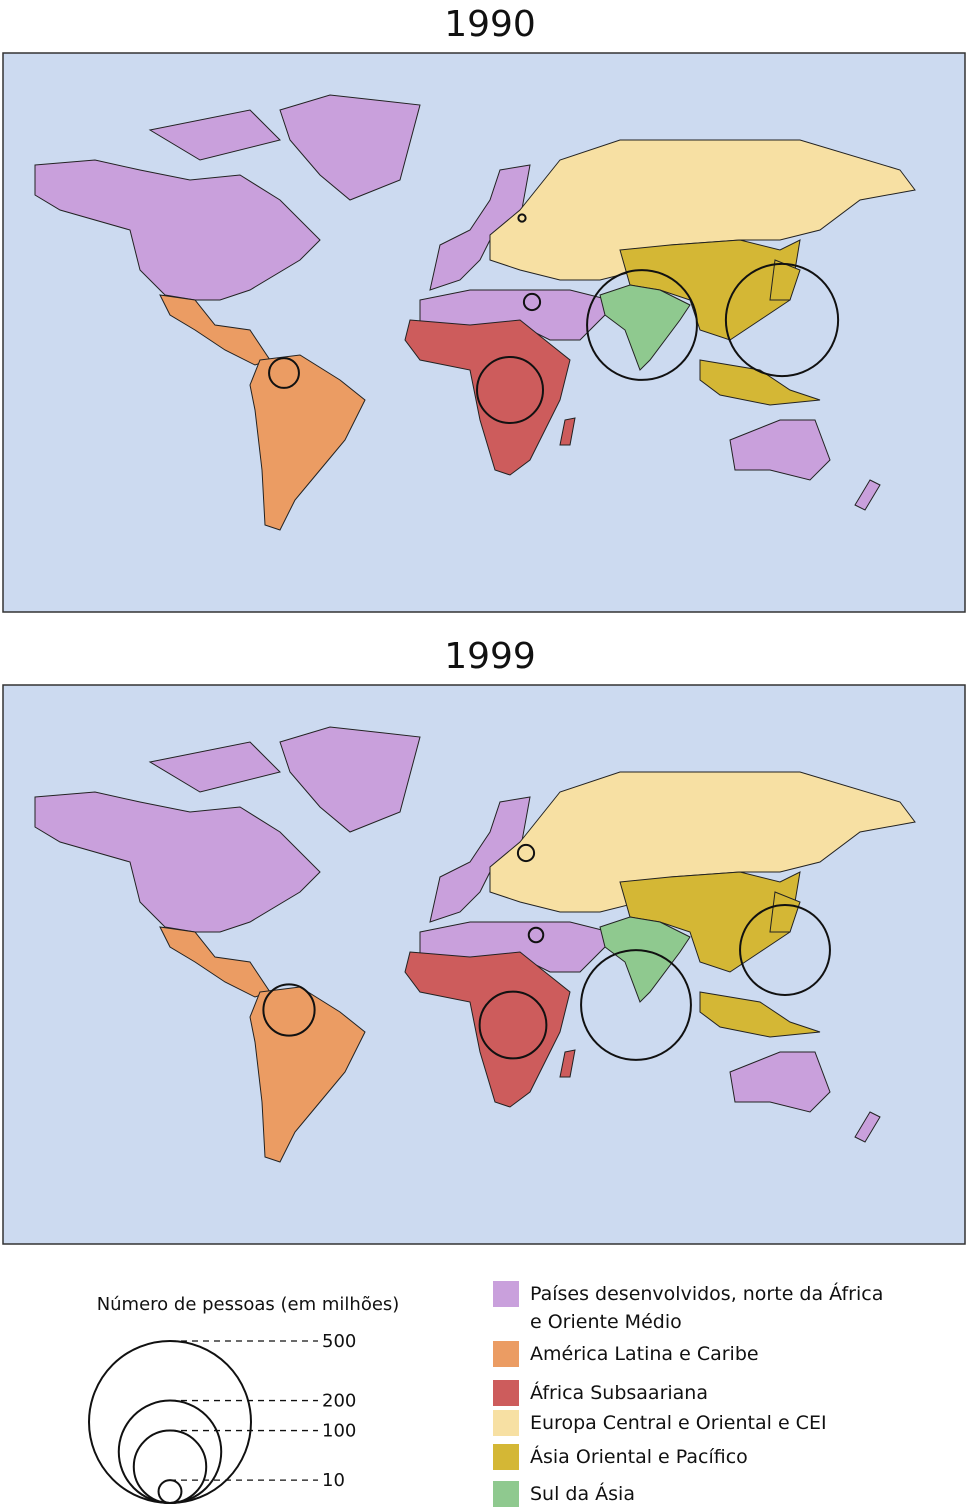 The width and height of the screenshot is (968, 1508). Describe the element at coordinates (339, 1431) in the screenshot. I see `size-legend-label: 100` at that location.